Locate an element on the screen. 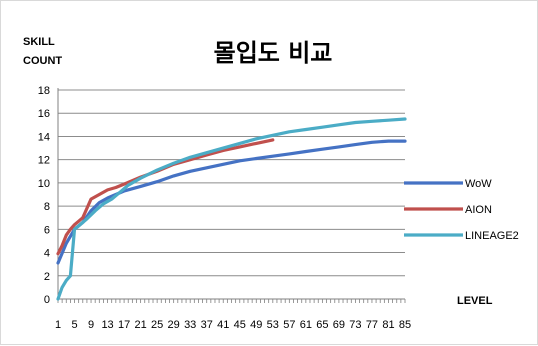 The image size is (538, 346). x-tick-label: 61 is located at coordinates (306, 325).